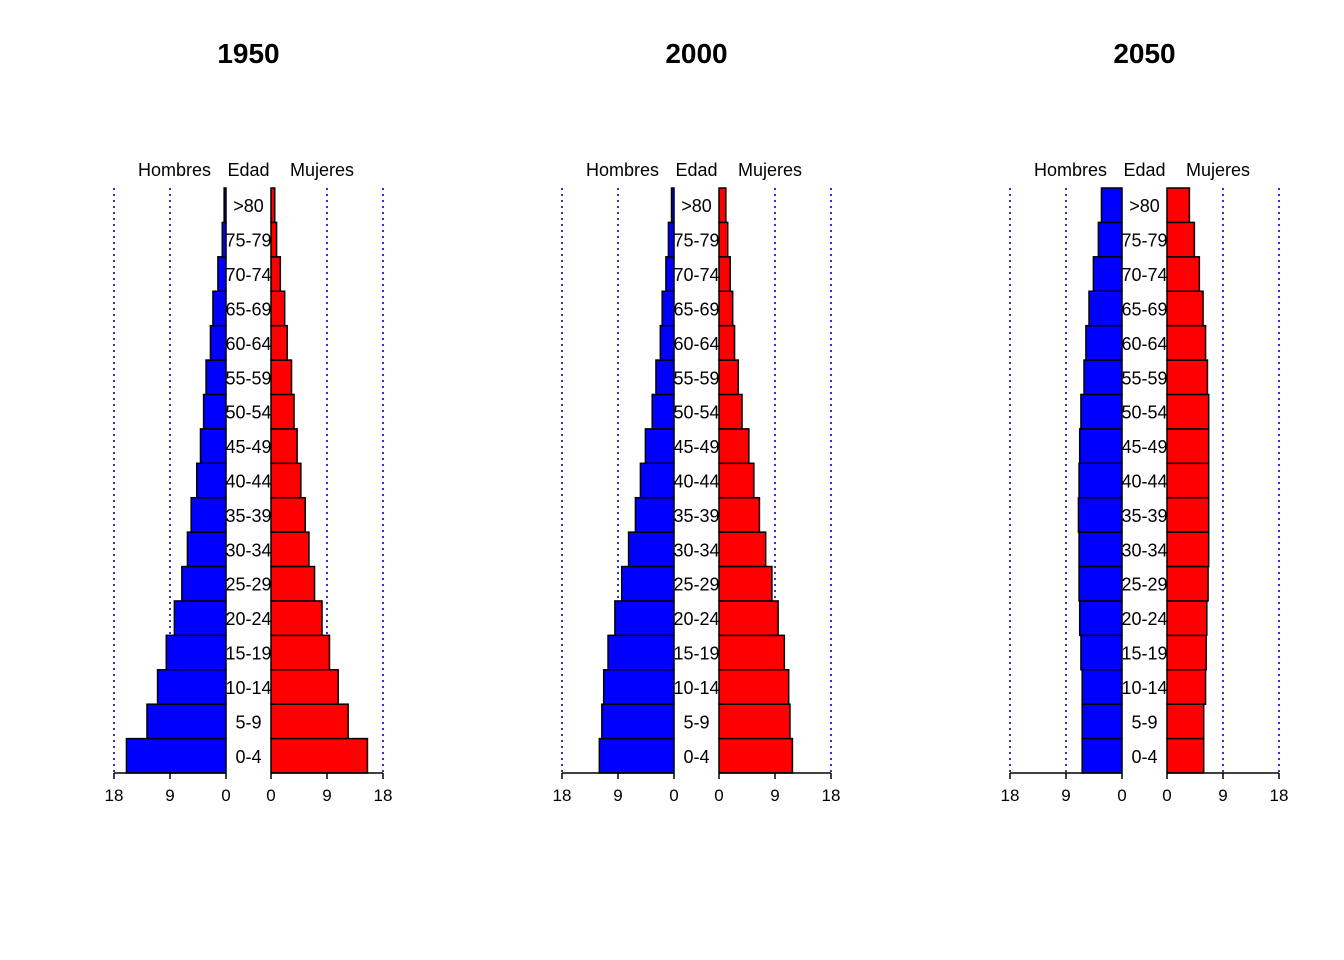 The width and height of the screenshot is (1344, 960). I want to click on panel-title: 1950, so click(248, 53).